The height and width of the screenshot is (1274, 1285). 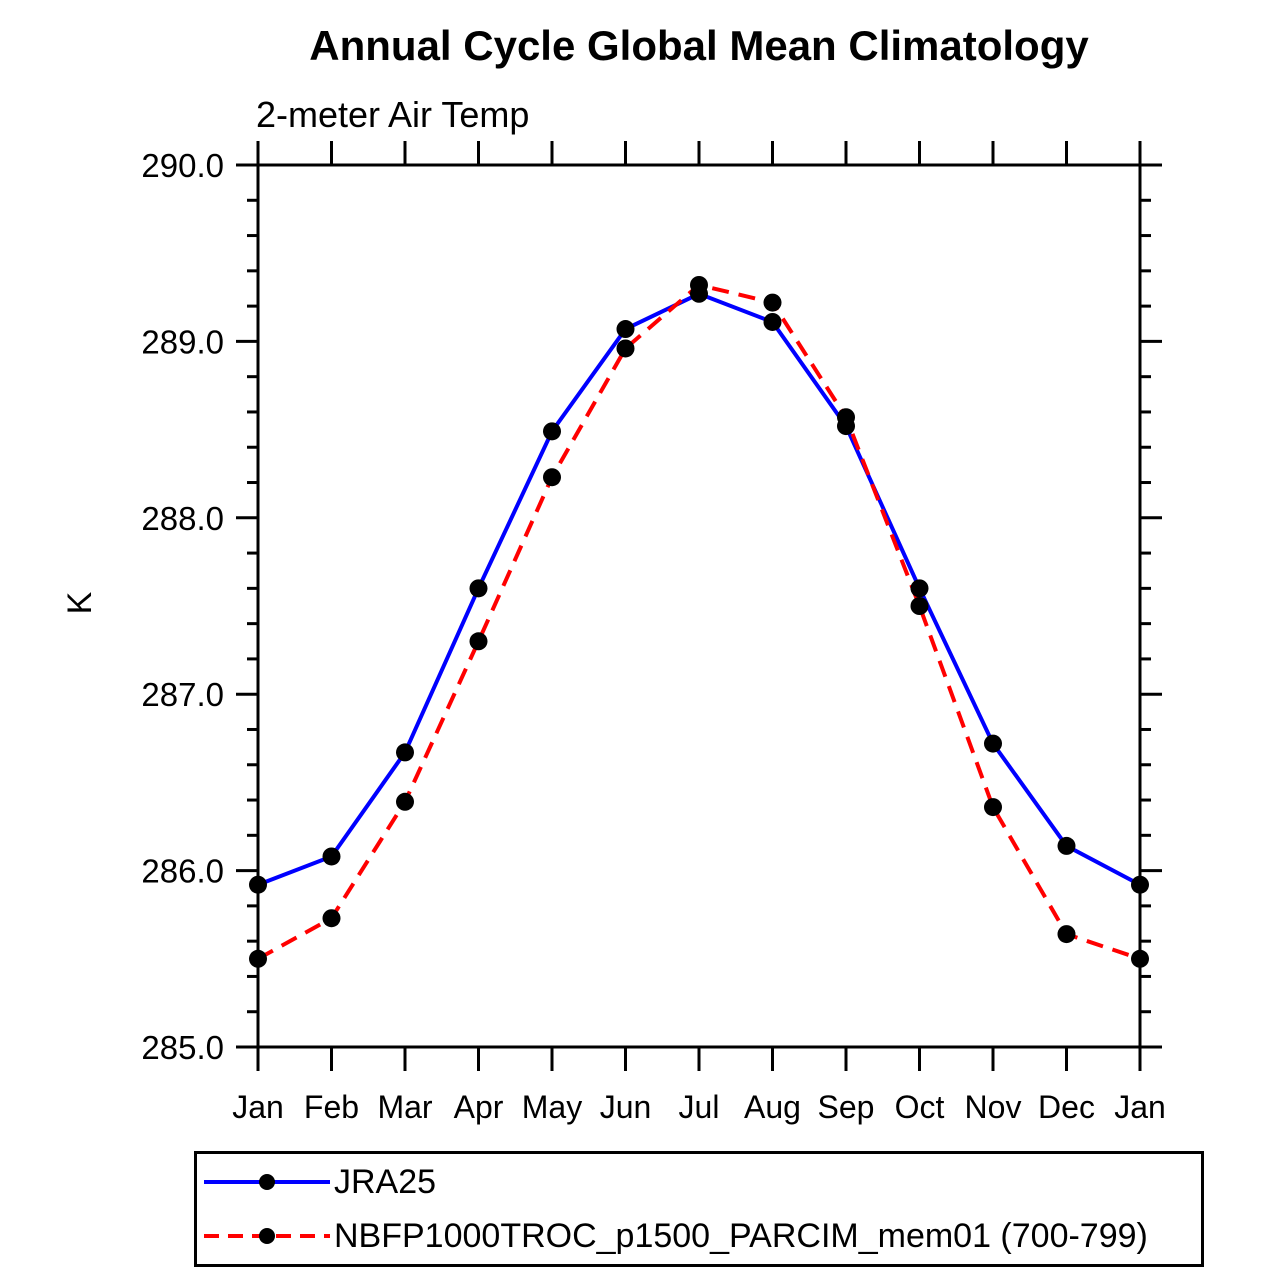 I want to click on x-tick-label: Sep, so click(x=846, y=1107).